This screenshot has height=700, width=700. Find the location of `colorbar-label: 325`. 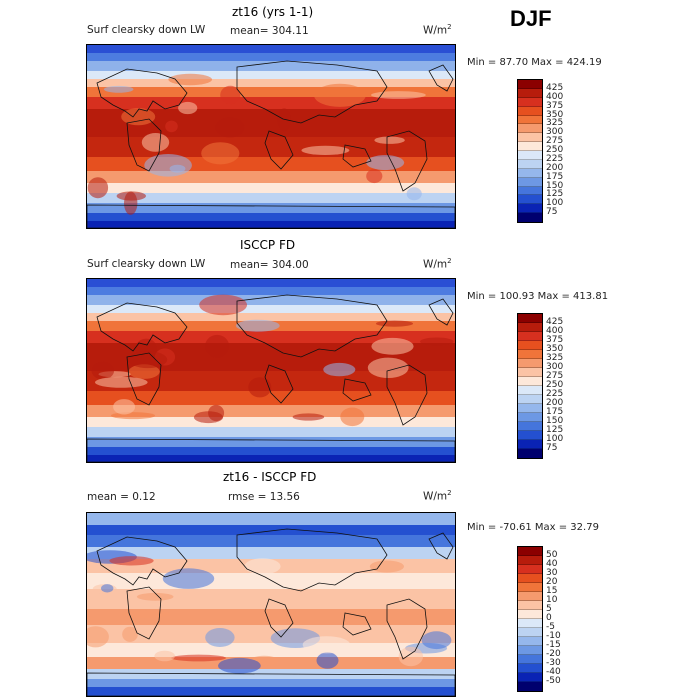

colorbar-label: 325 is located at coordinates (555, 123).